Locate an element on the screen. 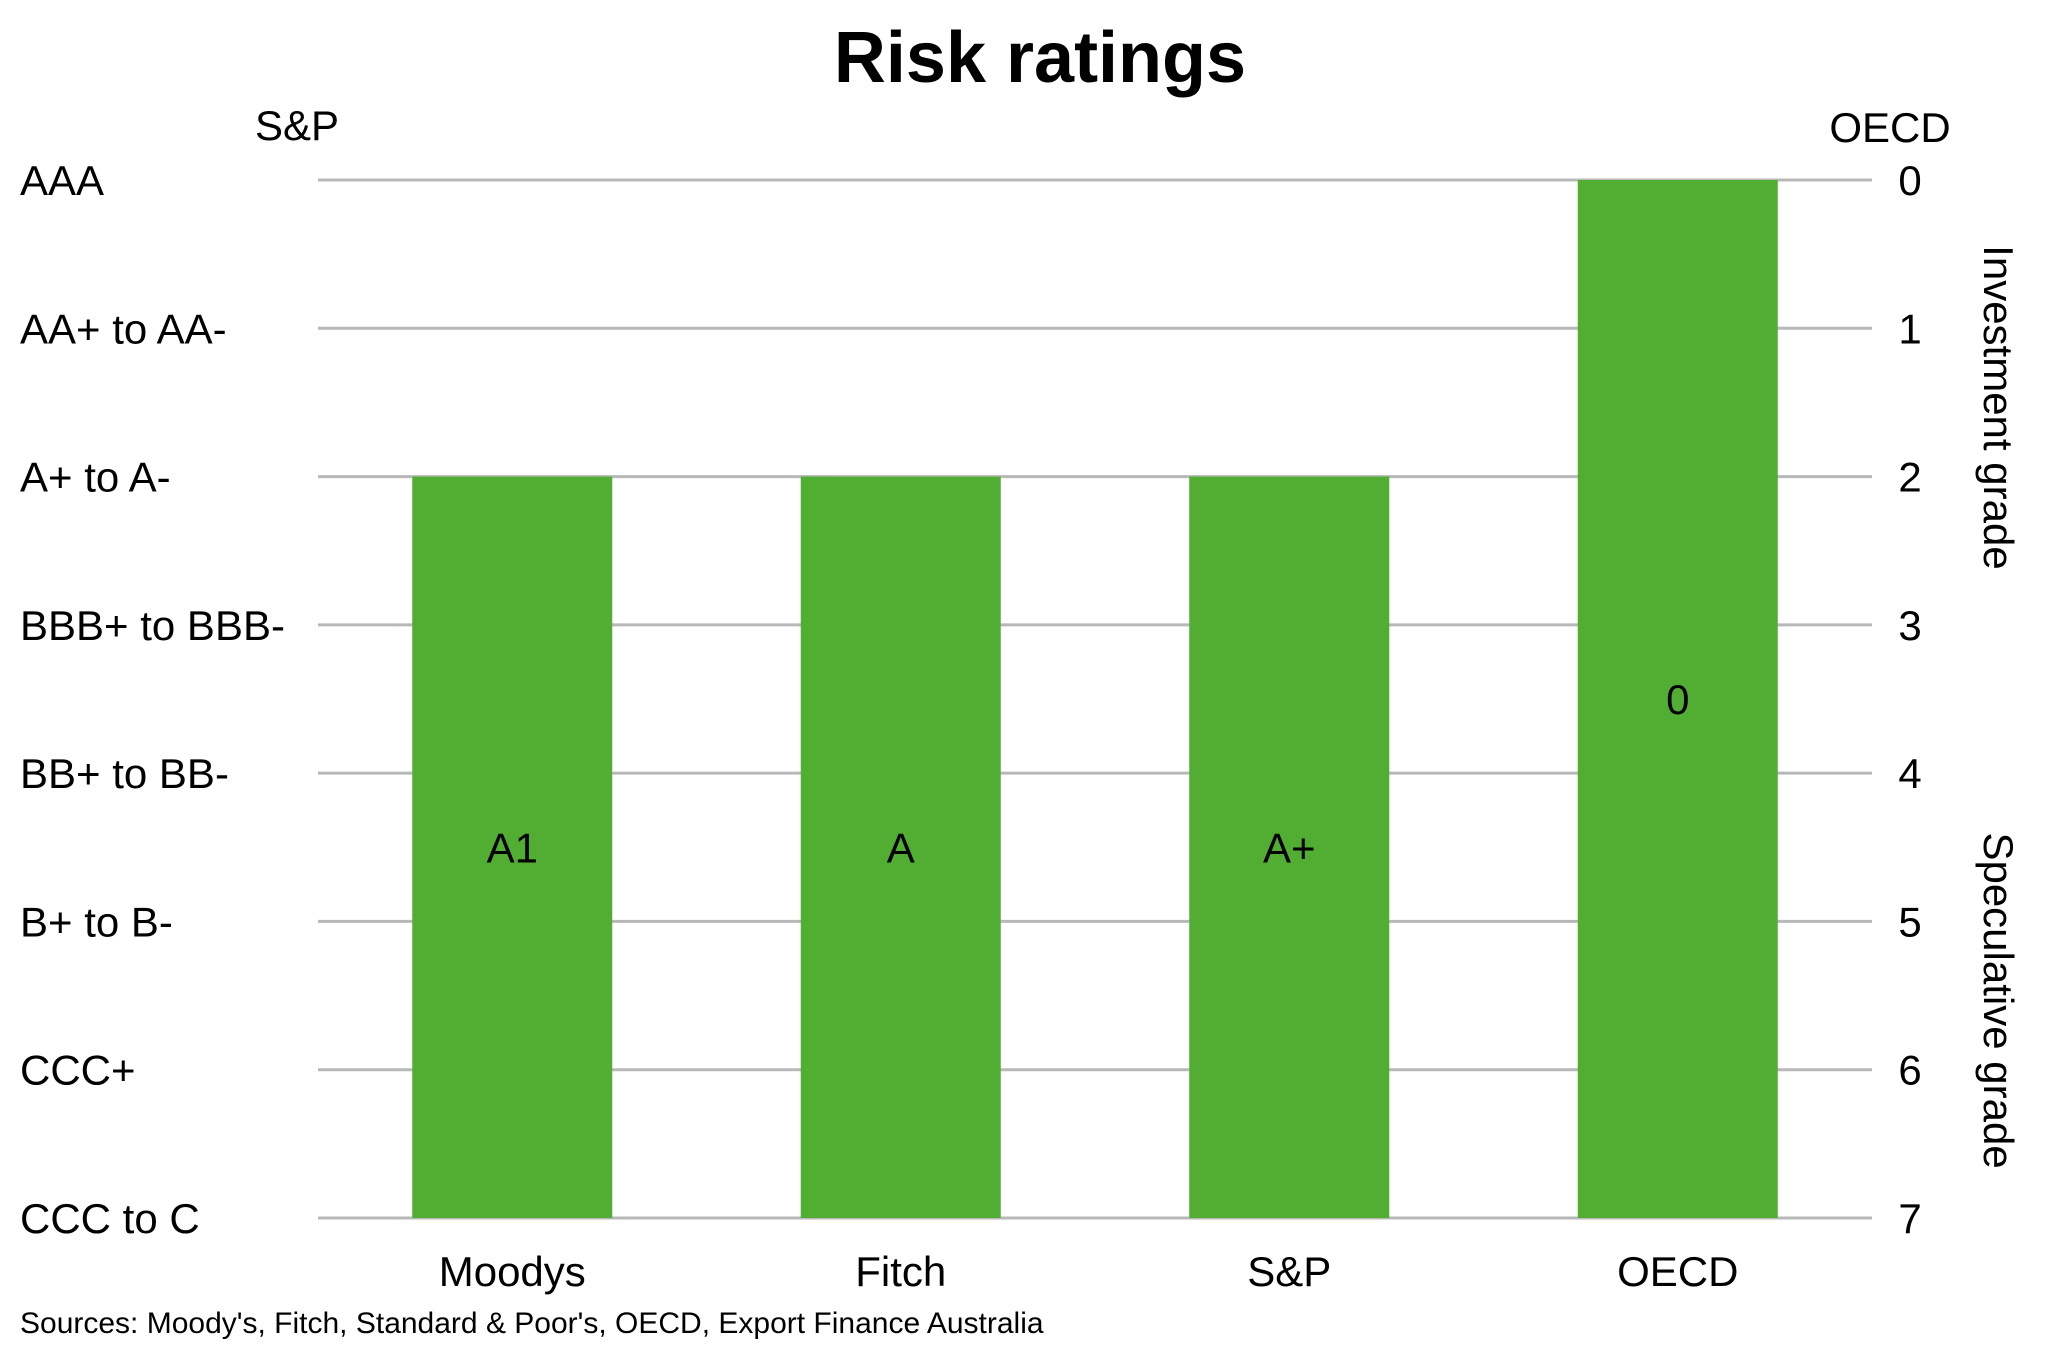 Image resolution: width=2048 pixels, height=1345 pixels. right-tick-label: 0 is located at coordinates (1909, 180).